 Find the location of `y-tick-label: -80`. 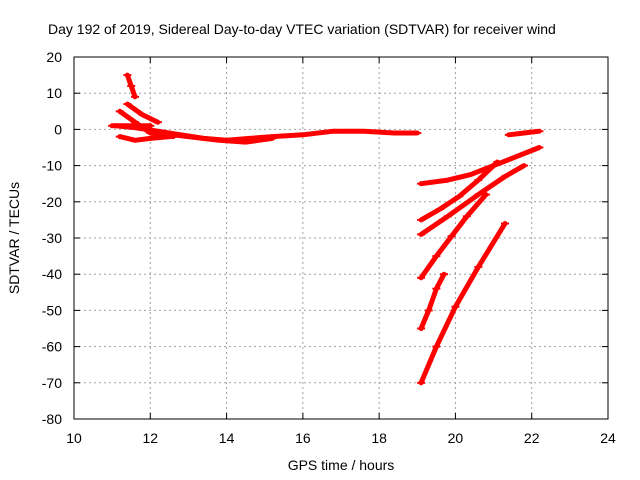

y-tick-label: -80 is located at coordinates (52, 419).